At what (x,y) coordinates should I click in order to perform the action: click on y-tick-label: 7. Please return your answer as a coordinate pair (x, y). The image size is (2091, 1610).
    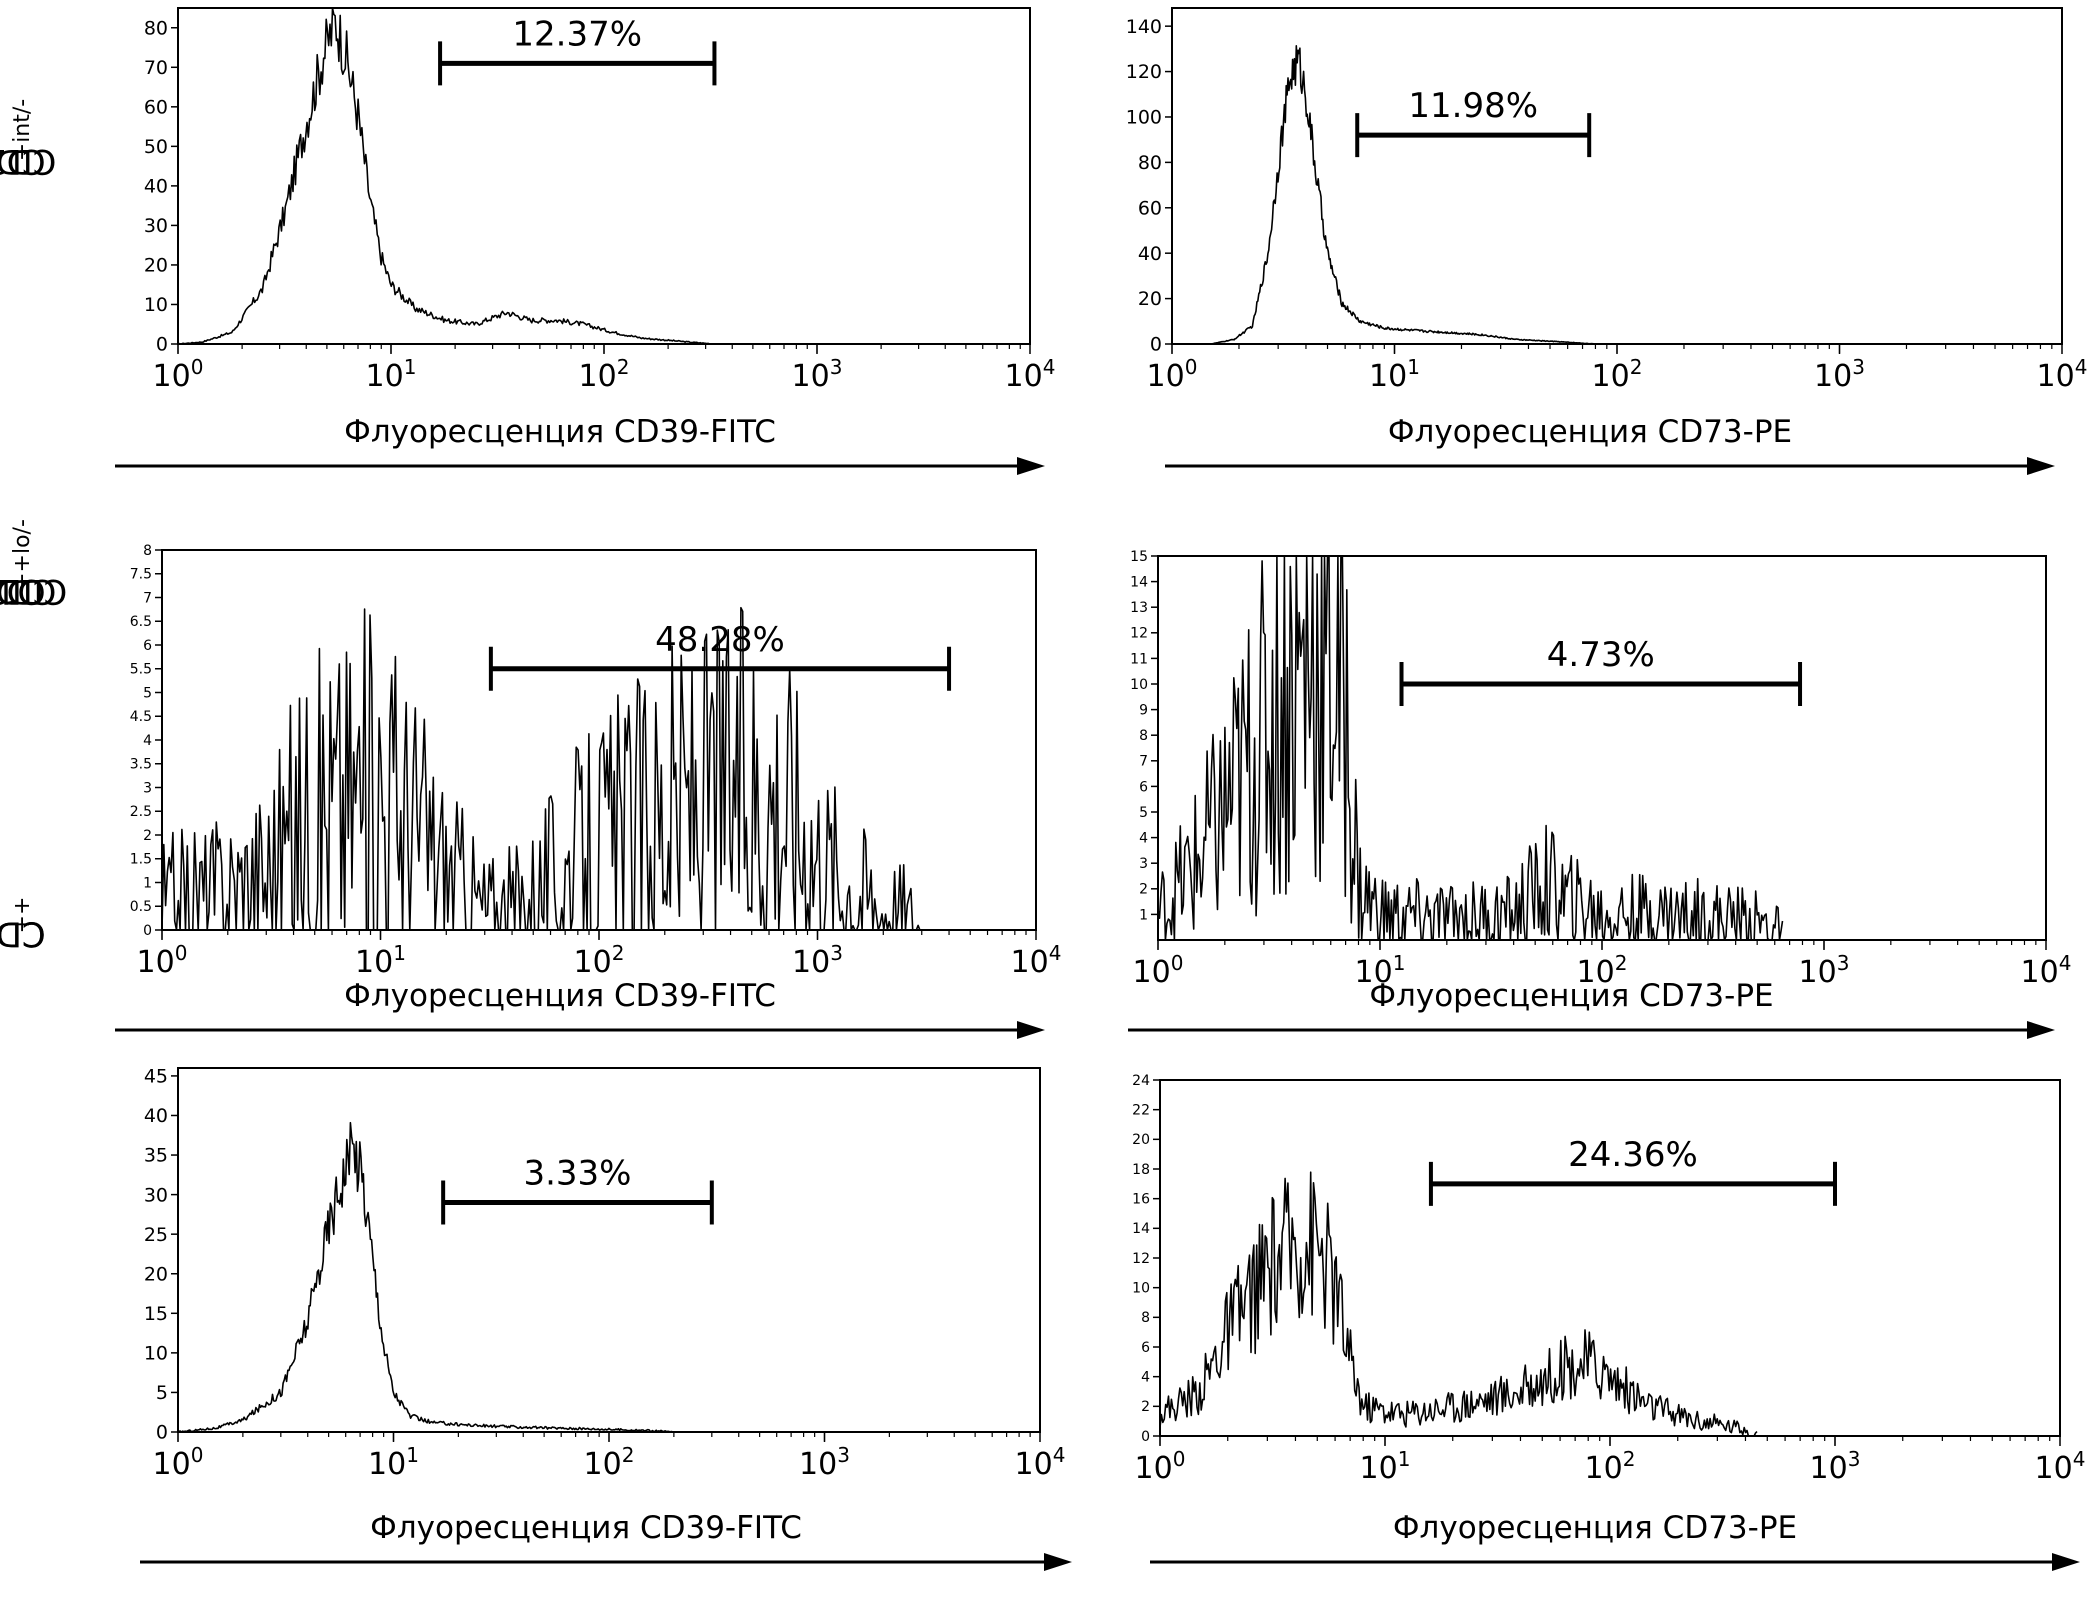
    Looking at the image, I should click on (147, 598).